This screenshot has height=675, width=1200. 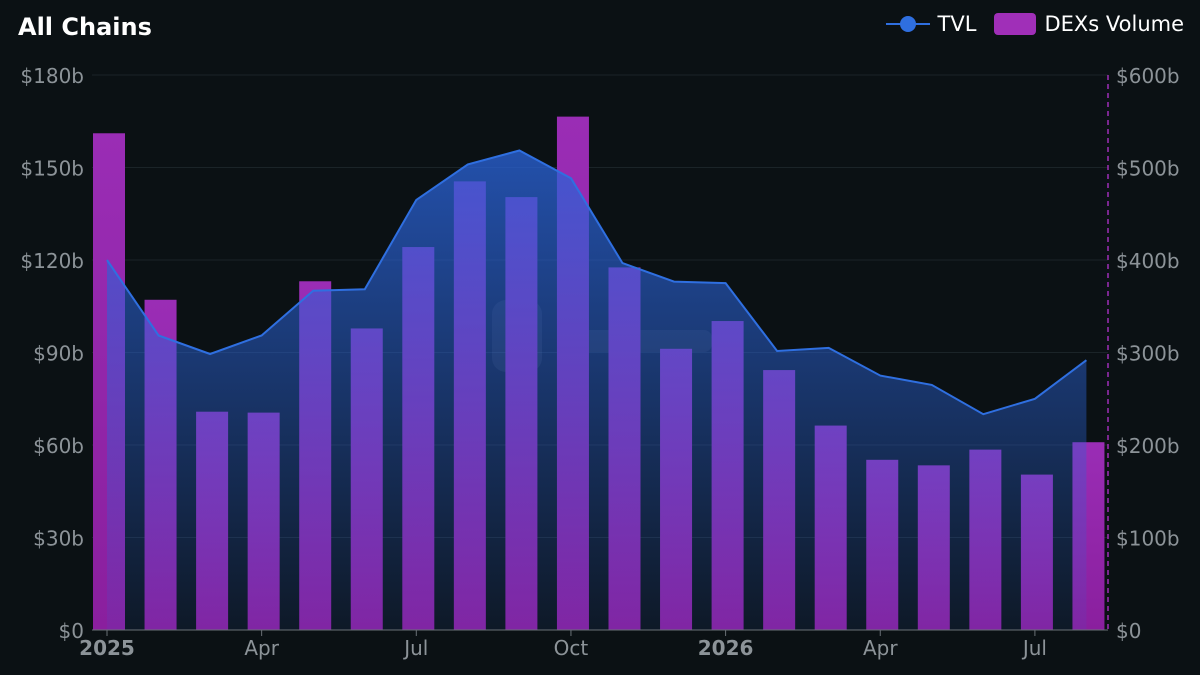 I want to click on y-left-tick-label: $60b, so click(x=58, y=446).